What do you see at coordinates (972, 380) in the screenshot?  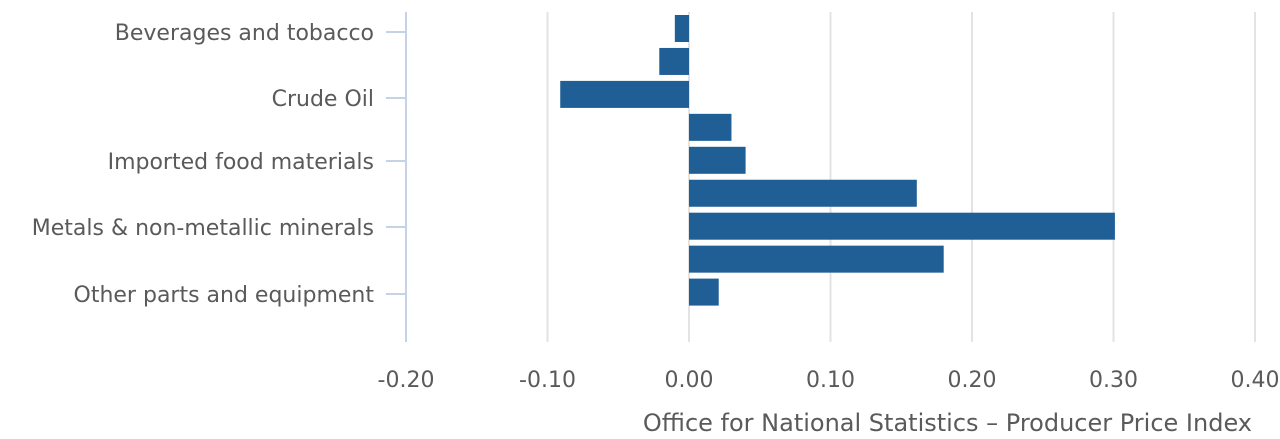 I see `x-tick-label: 0.20` at bounding box center [972, 380].